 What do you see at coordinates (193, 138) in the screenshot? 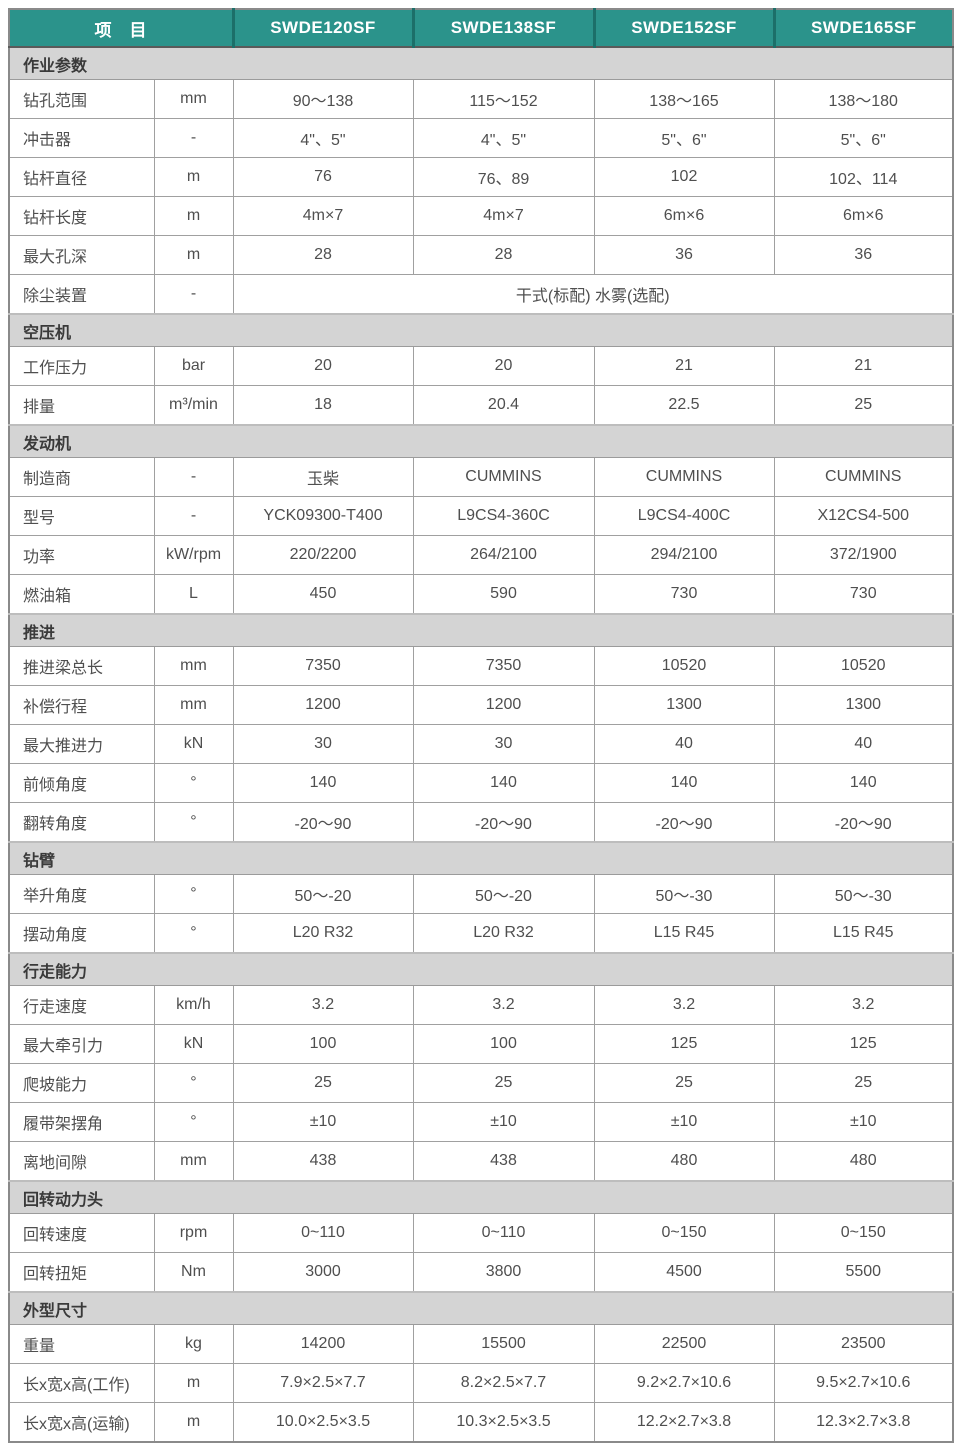
I see `row-unit: -` at bounding box center [193, 138].